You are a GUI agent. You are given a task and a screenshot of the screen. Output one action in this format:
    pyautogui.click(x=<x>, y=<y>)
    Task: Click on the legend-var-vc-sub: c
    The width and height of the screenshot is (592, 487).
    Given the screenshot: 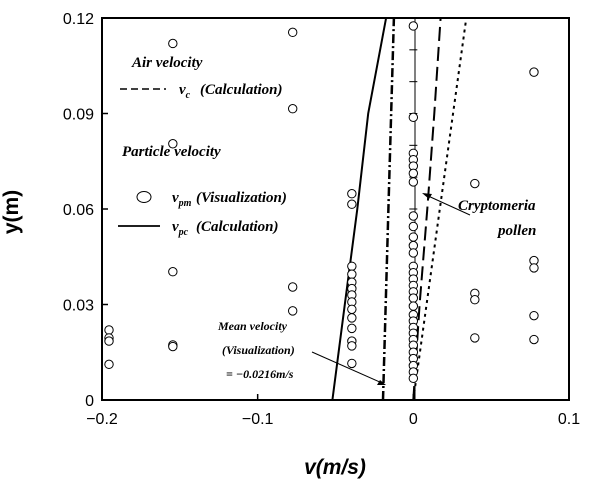 What is the action you would take?
    pyautogui.click(x=188, y=95)
    